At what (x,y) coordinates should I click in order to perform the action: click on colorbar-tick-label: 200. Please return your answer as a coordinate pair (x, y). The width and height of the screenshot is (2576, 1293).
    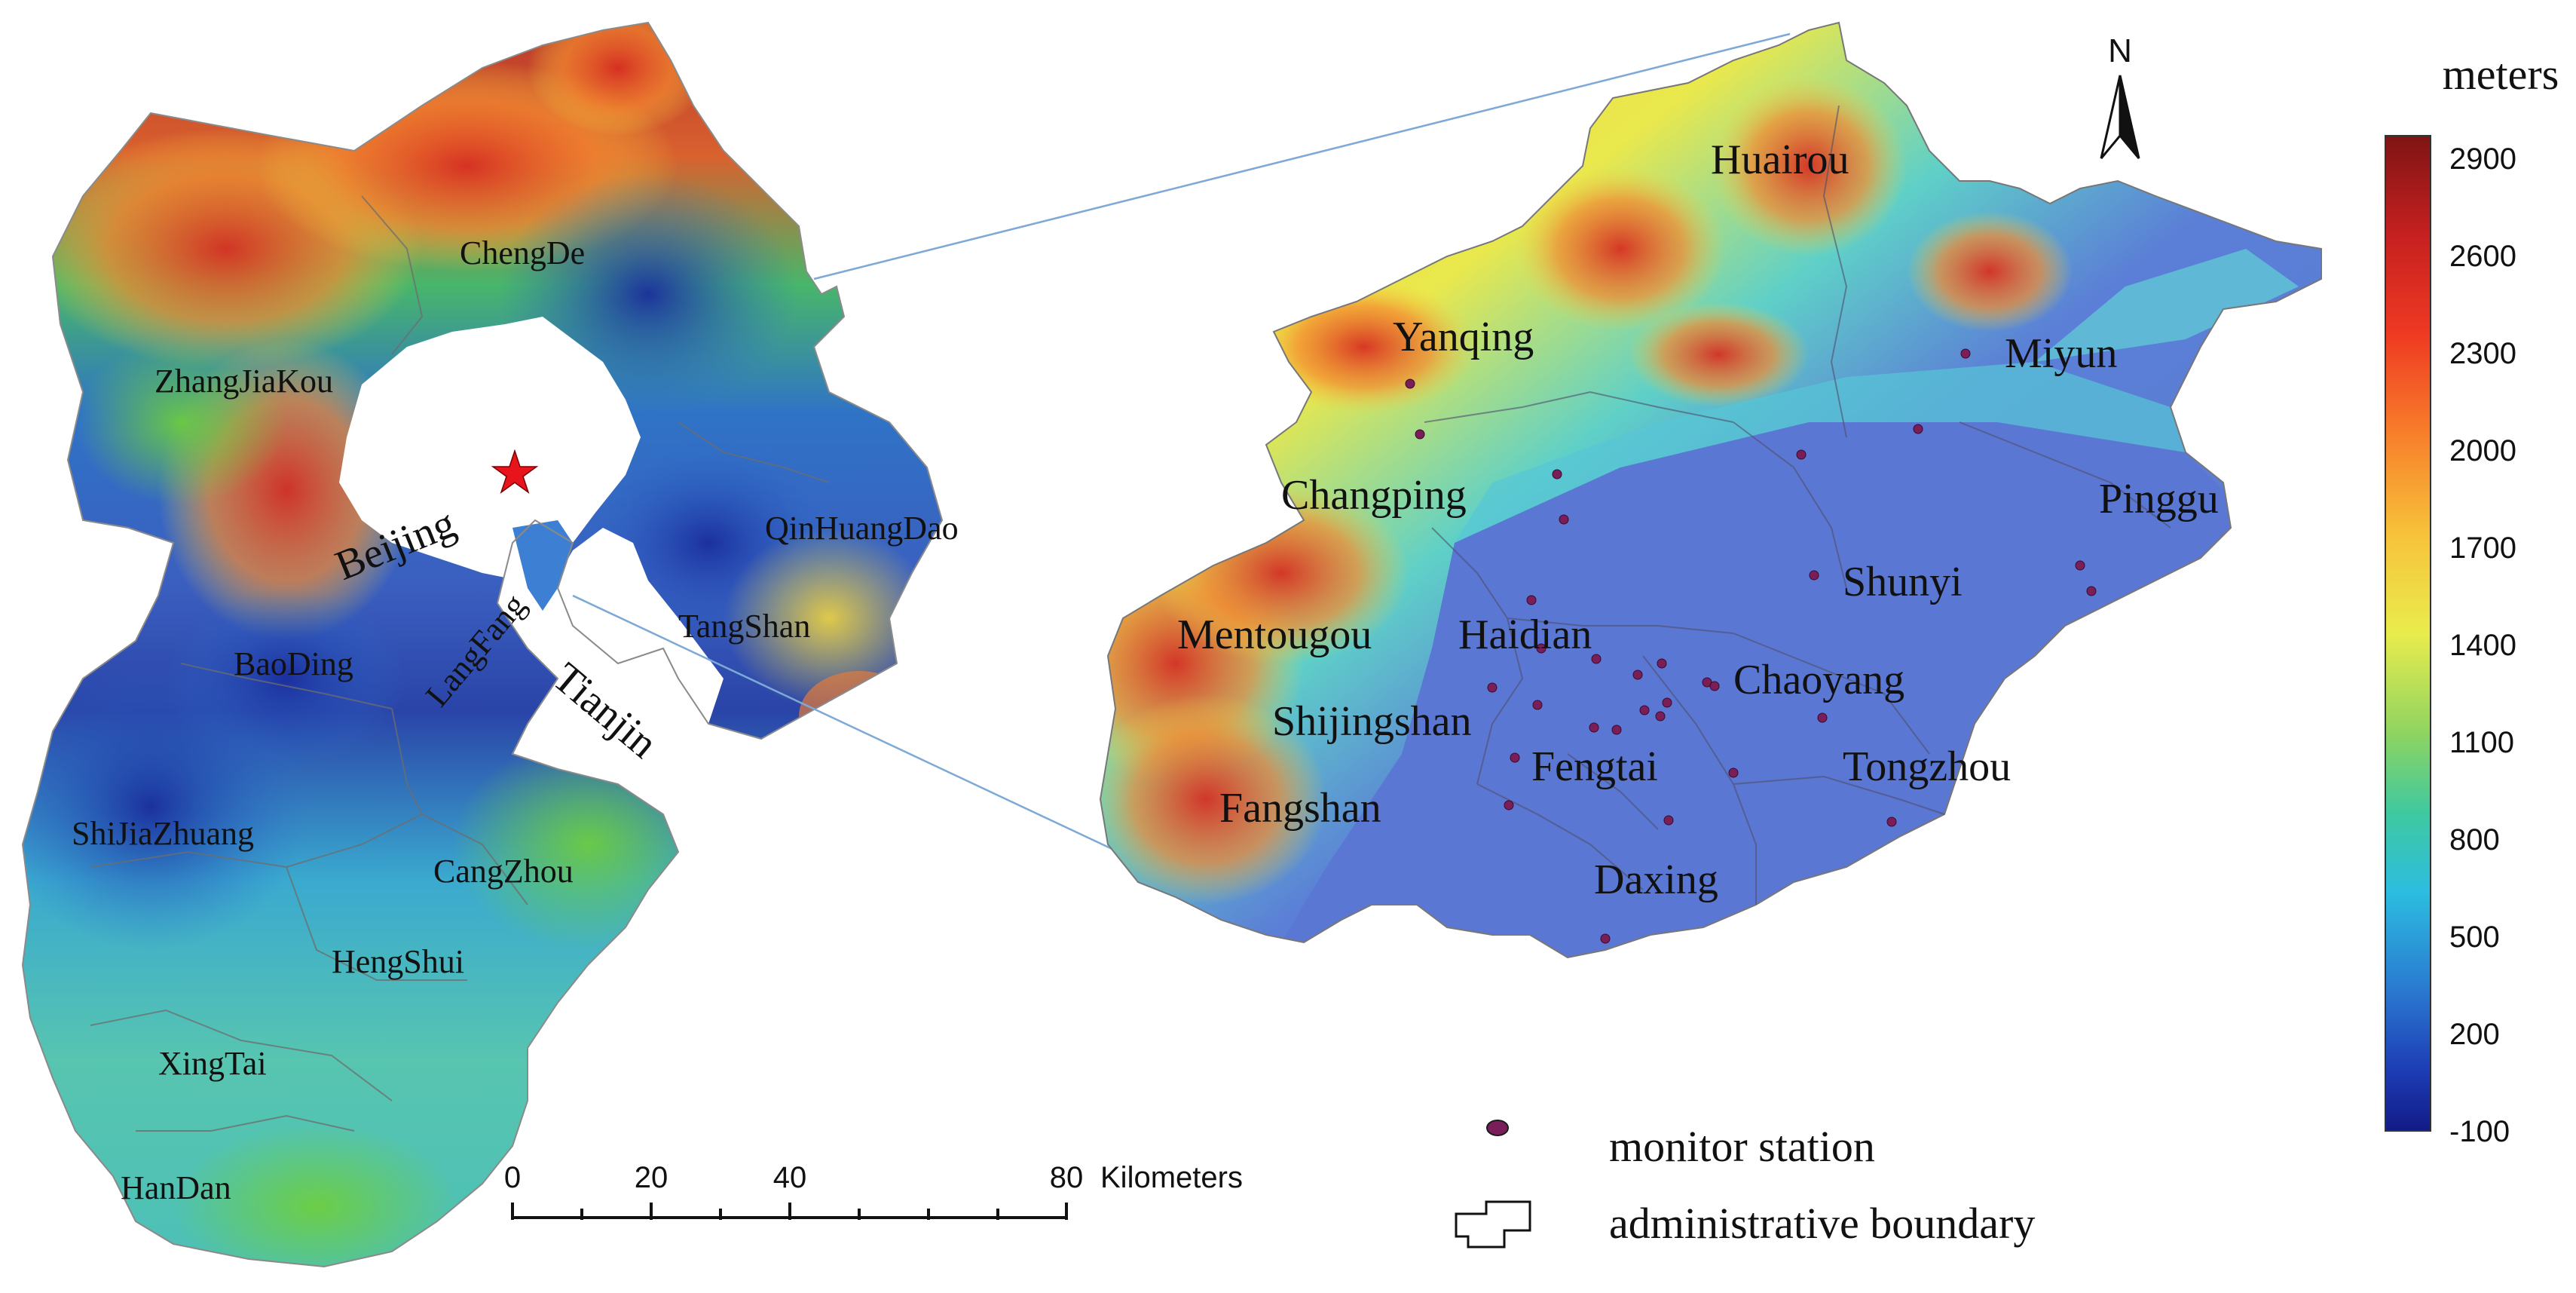
    Looking at the image, I should click on (2474, 1034).